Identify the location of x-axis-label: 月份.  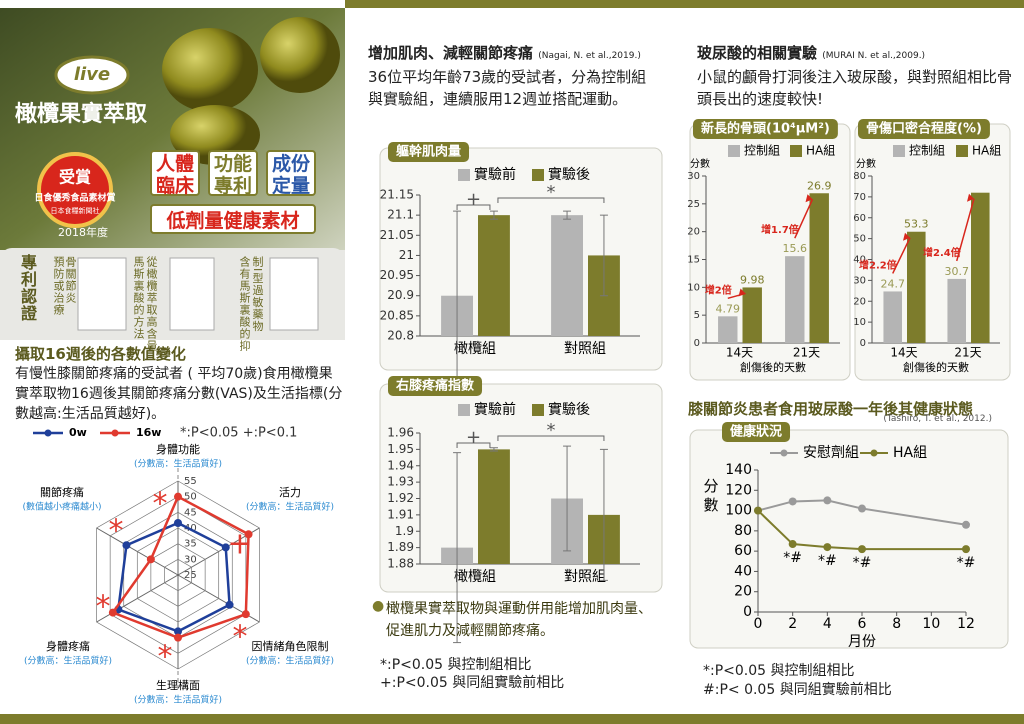
(862, 642).